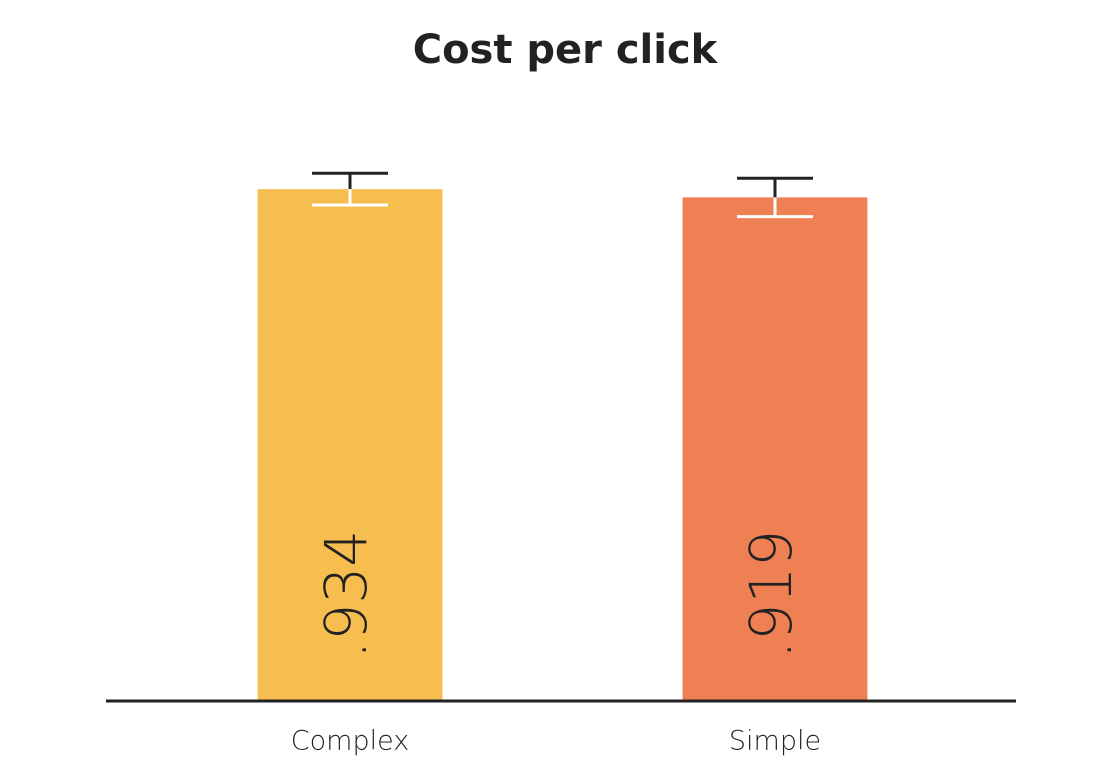 Image resolution: width=1100 pixels, height=775 pixels. Describe the element at coordinates (775, 741) in the screenshot. I see `x-tick-label: Simple` at that location.